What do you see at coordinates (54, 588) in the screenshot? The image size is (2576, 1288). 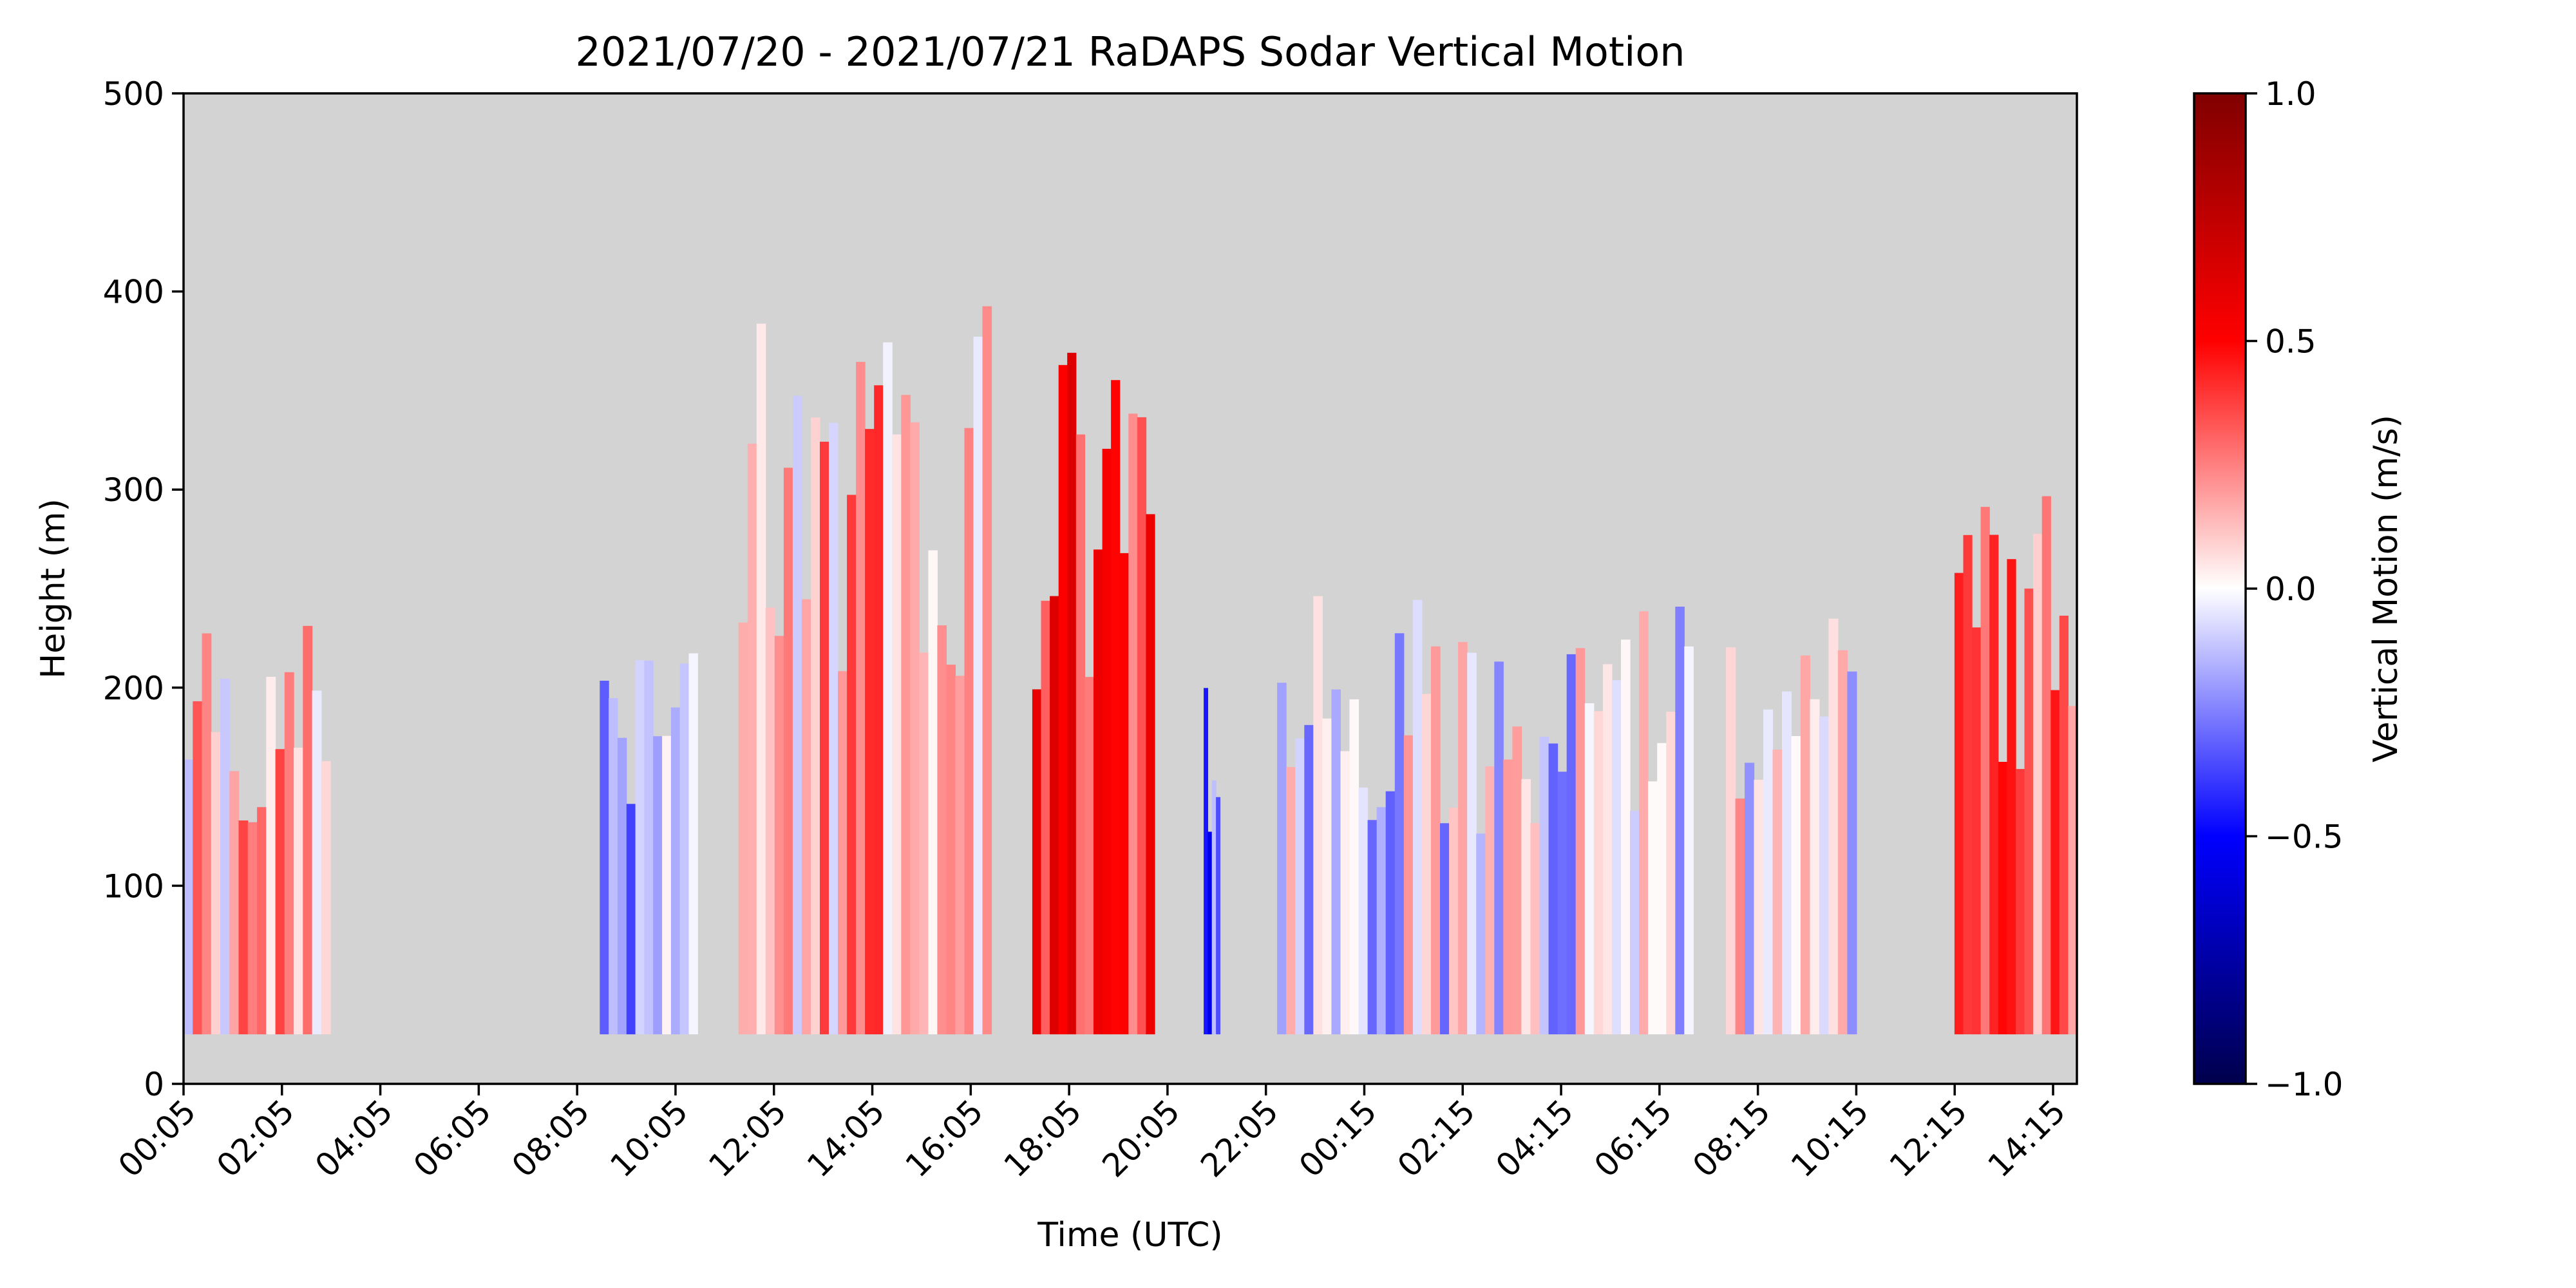 I see `y-axis-label: Height (m)` at bounding box center [54, 588].